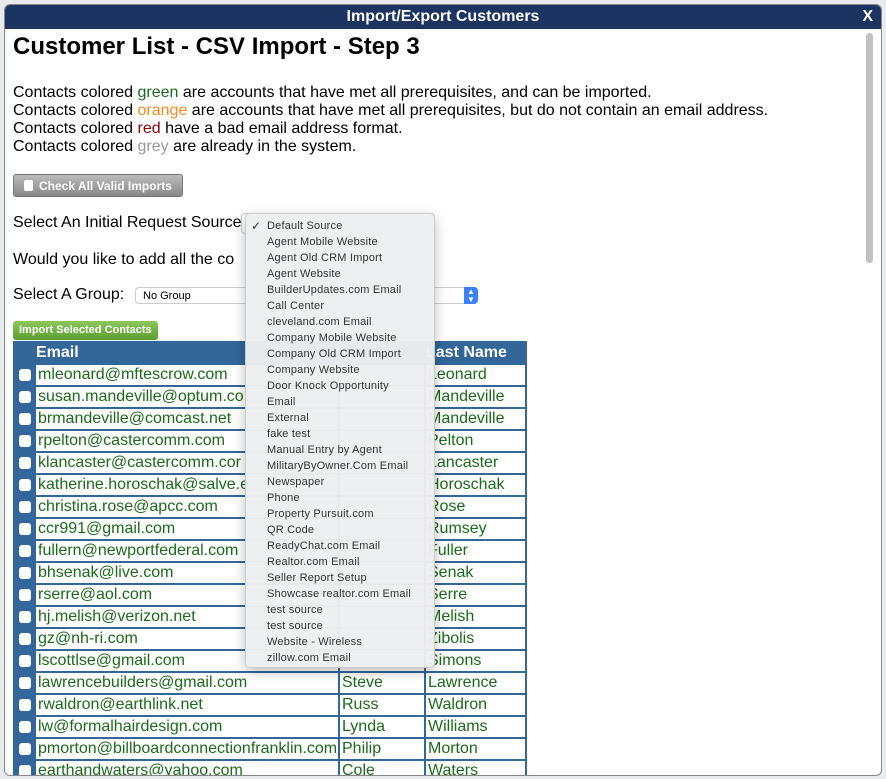 The image size is (886, 779). I want to click on dropdown-option: Call Center, so click(296, 306).